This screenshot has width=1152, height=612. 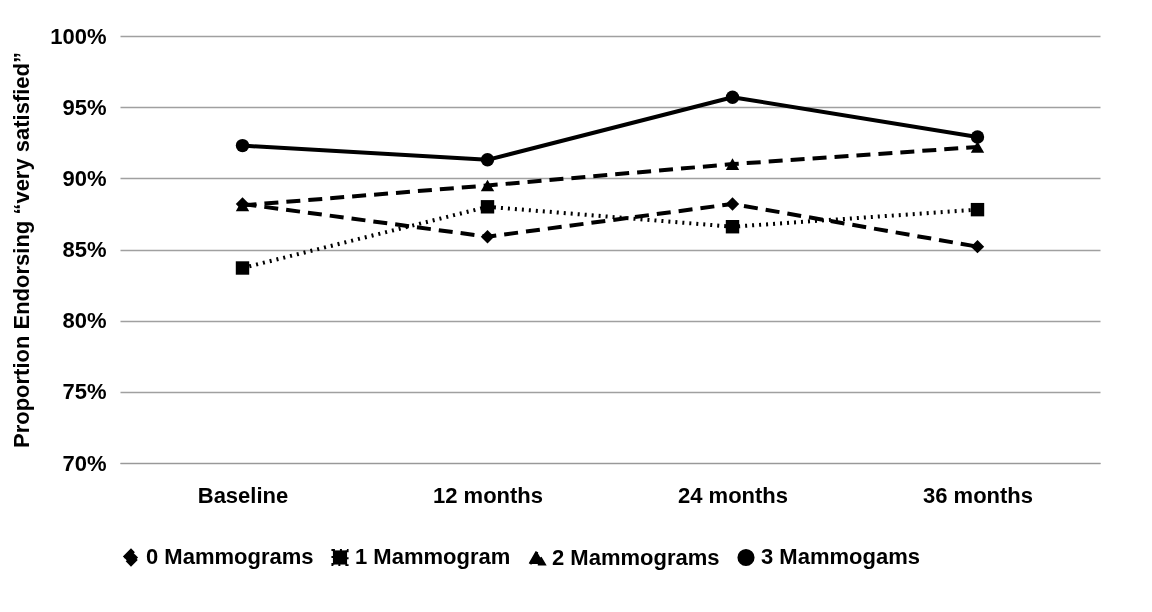 I want to click on y-tick-label: 95%, so click(x=84, y=107).